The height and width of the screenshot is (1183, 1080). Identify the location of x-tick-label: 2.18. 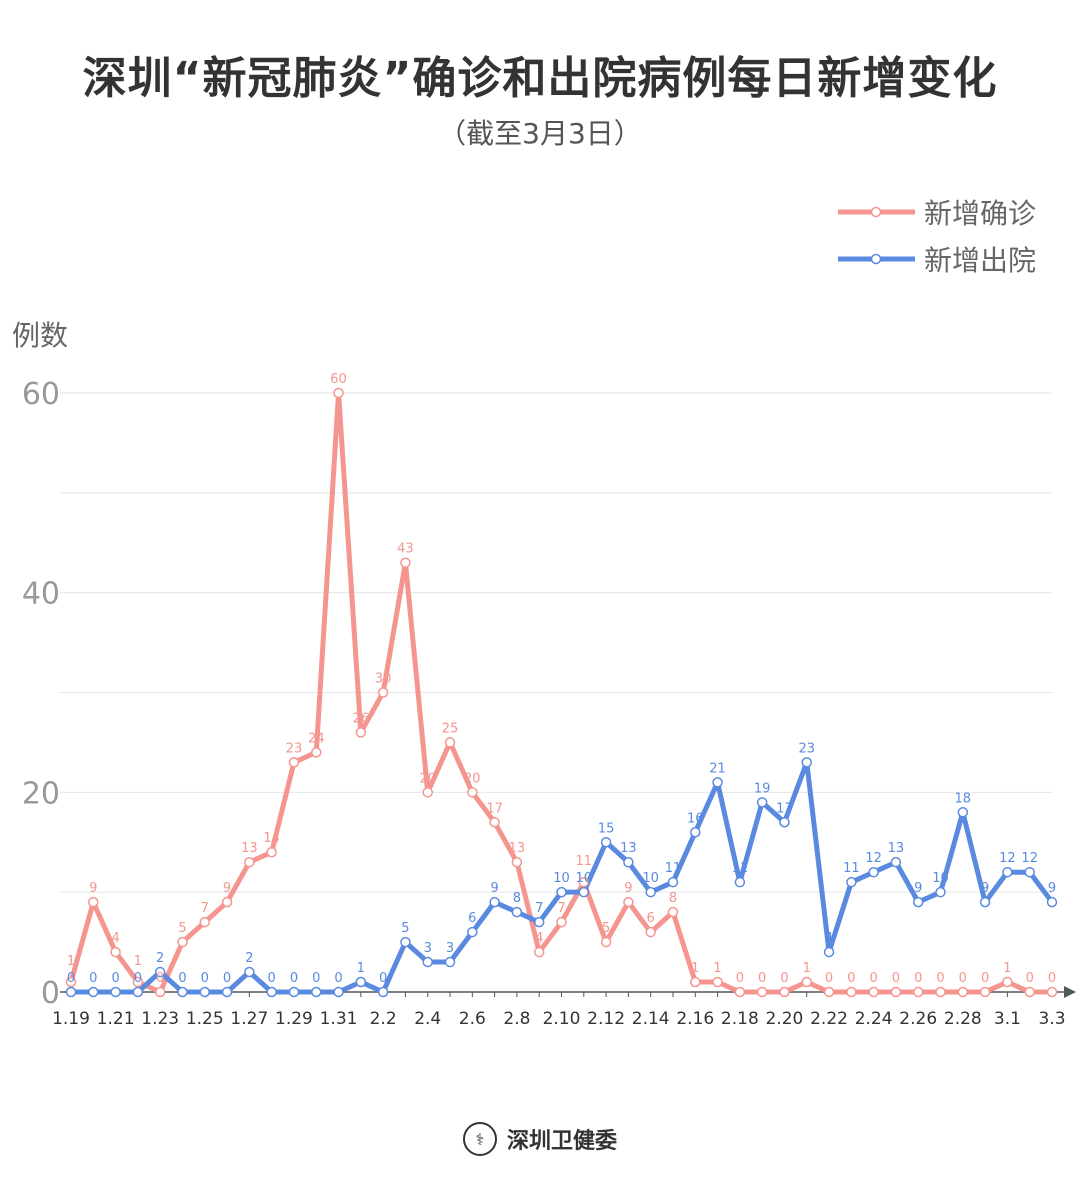
(740, 1019).